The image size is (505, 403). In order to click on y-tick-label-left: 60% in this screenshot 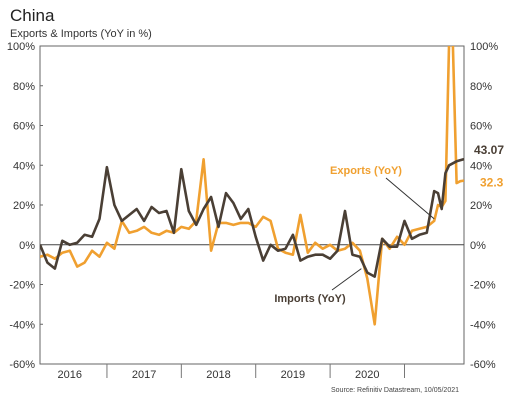, I will do `click(24, 127)`.